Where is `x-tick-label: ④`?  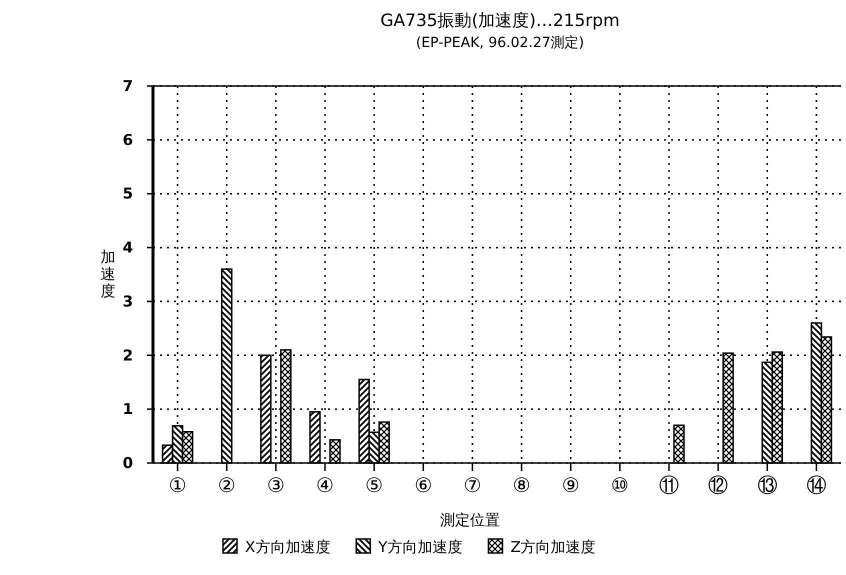 x-tick-label: ④ is located at coordinates (325, 485).